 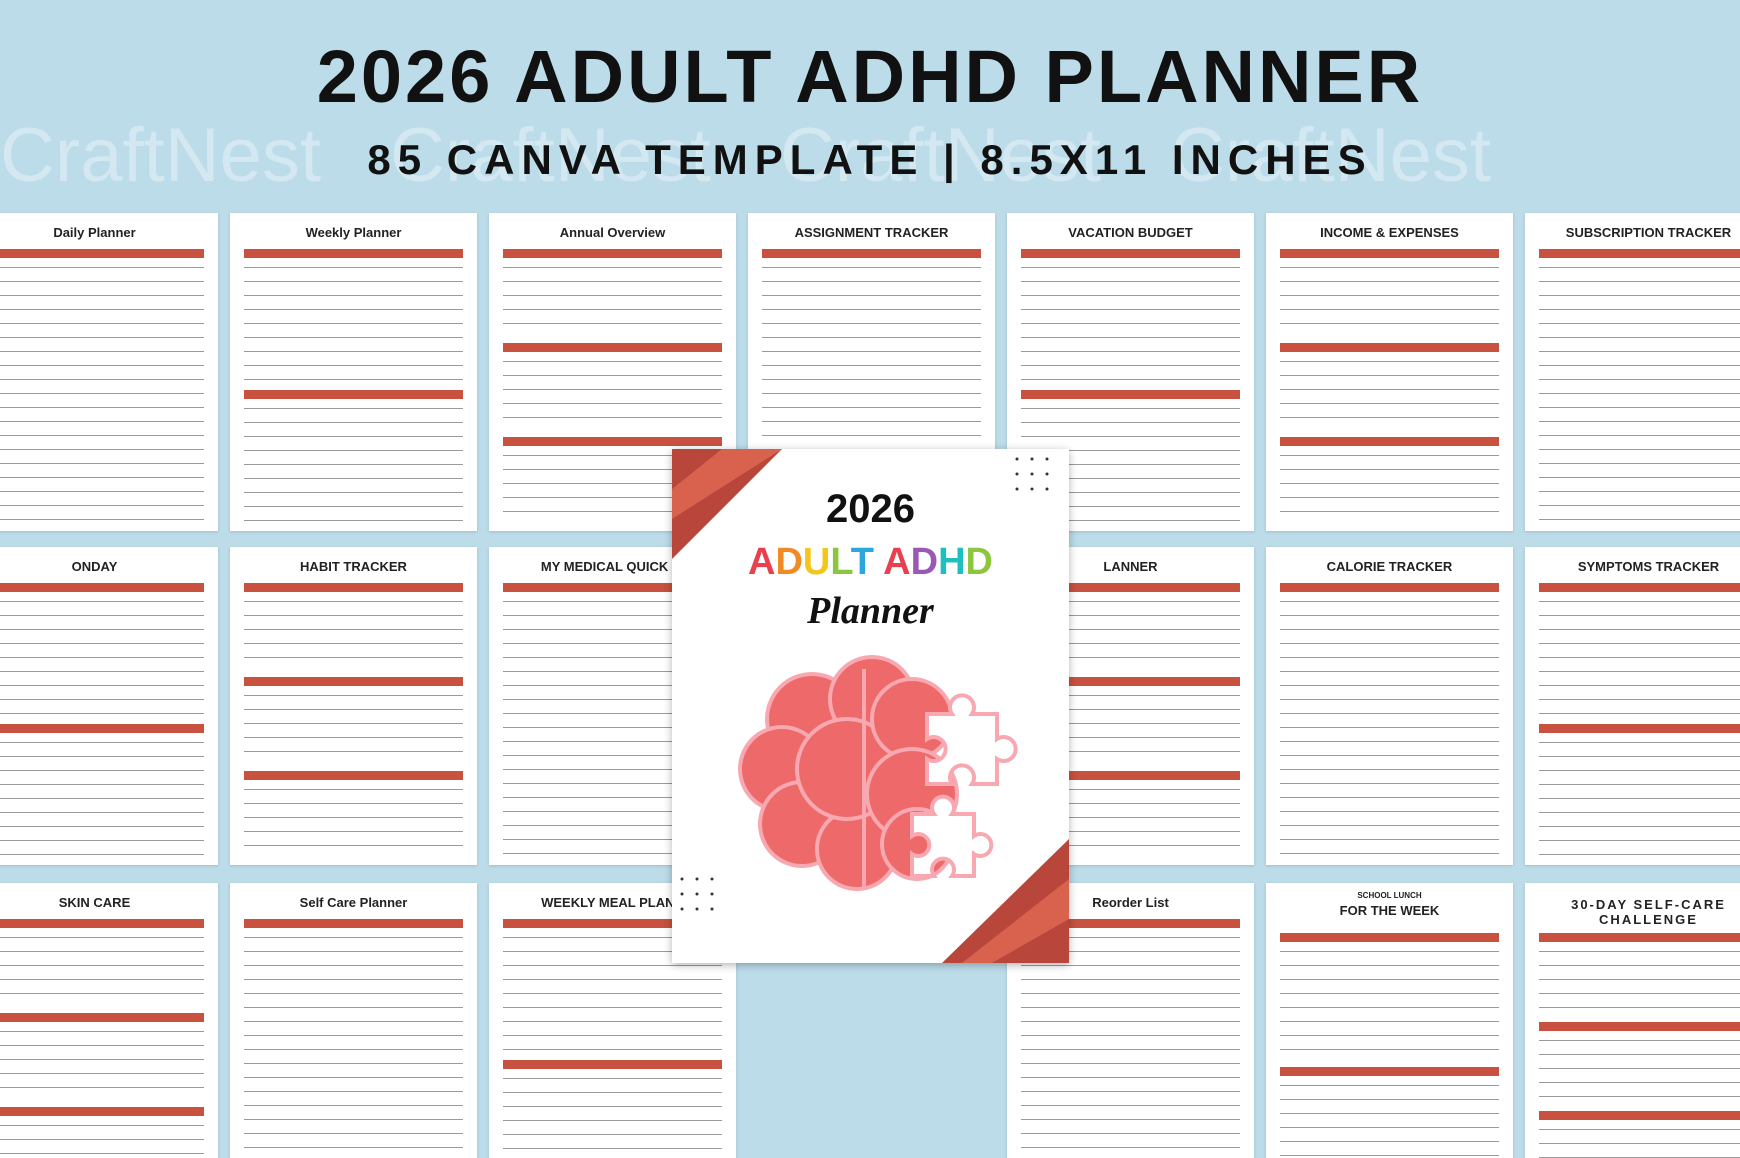 What do you see at coordinates (789, 562) in the screenshot?
I see `cover-letter: D` at bounding box center [789, 562].